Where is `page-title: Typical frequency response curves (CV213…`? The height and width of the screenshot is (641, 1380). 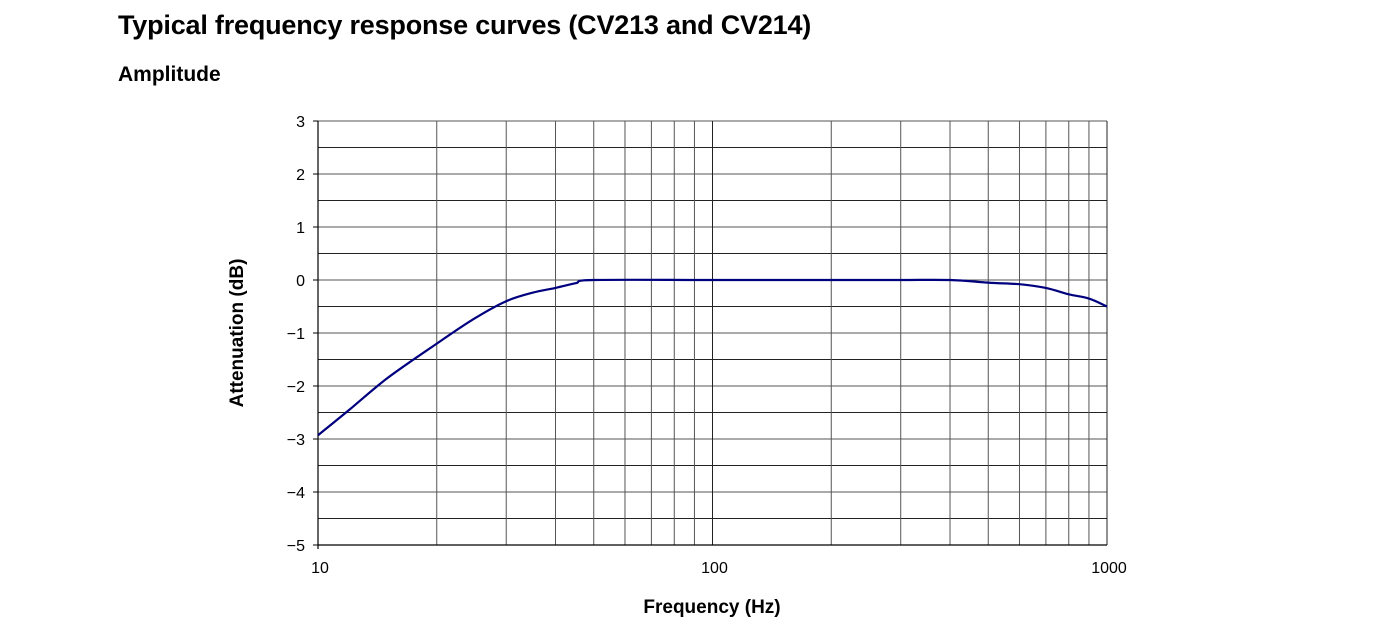 page-title: Typical frequency response curves (CV213… is located at coordinates (465, 25).